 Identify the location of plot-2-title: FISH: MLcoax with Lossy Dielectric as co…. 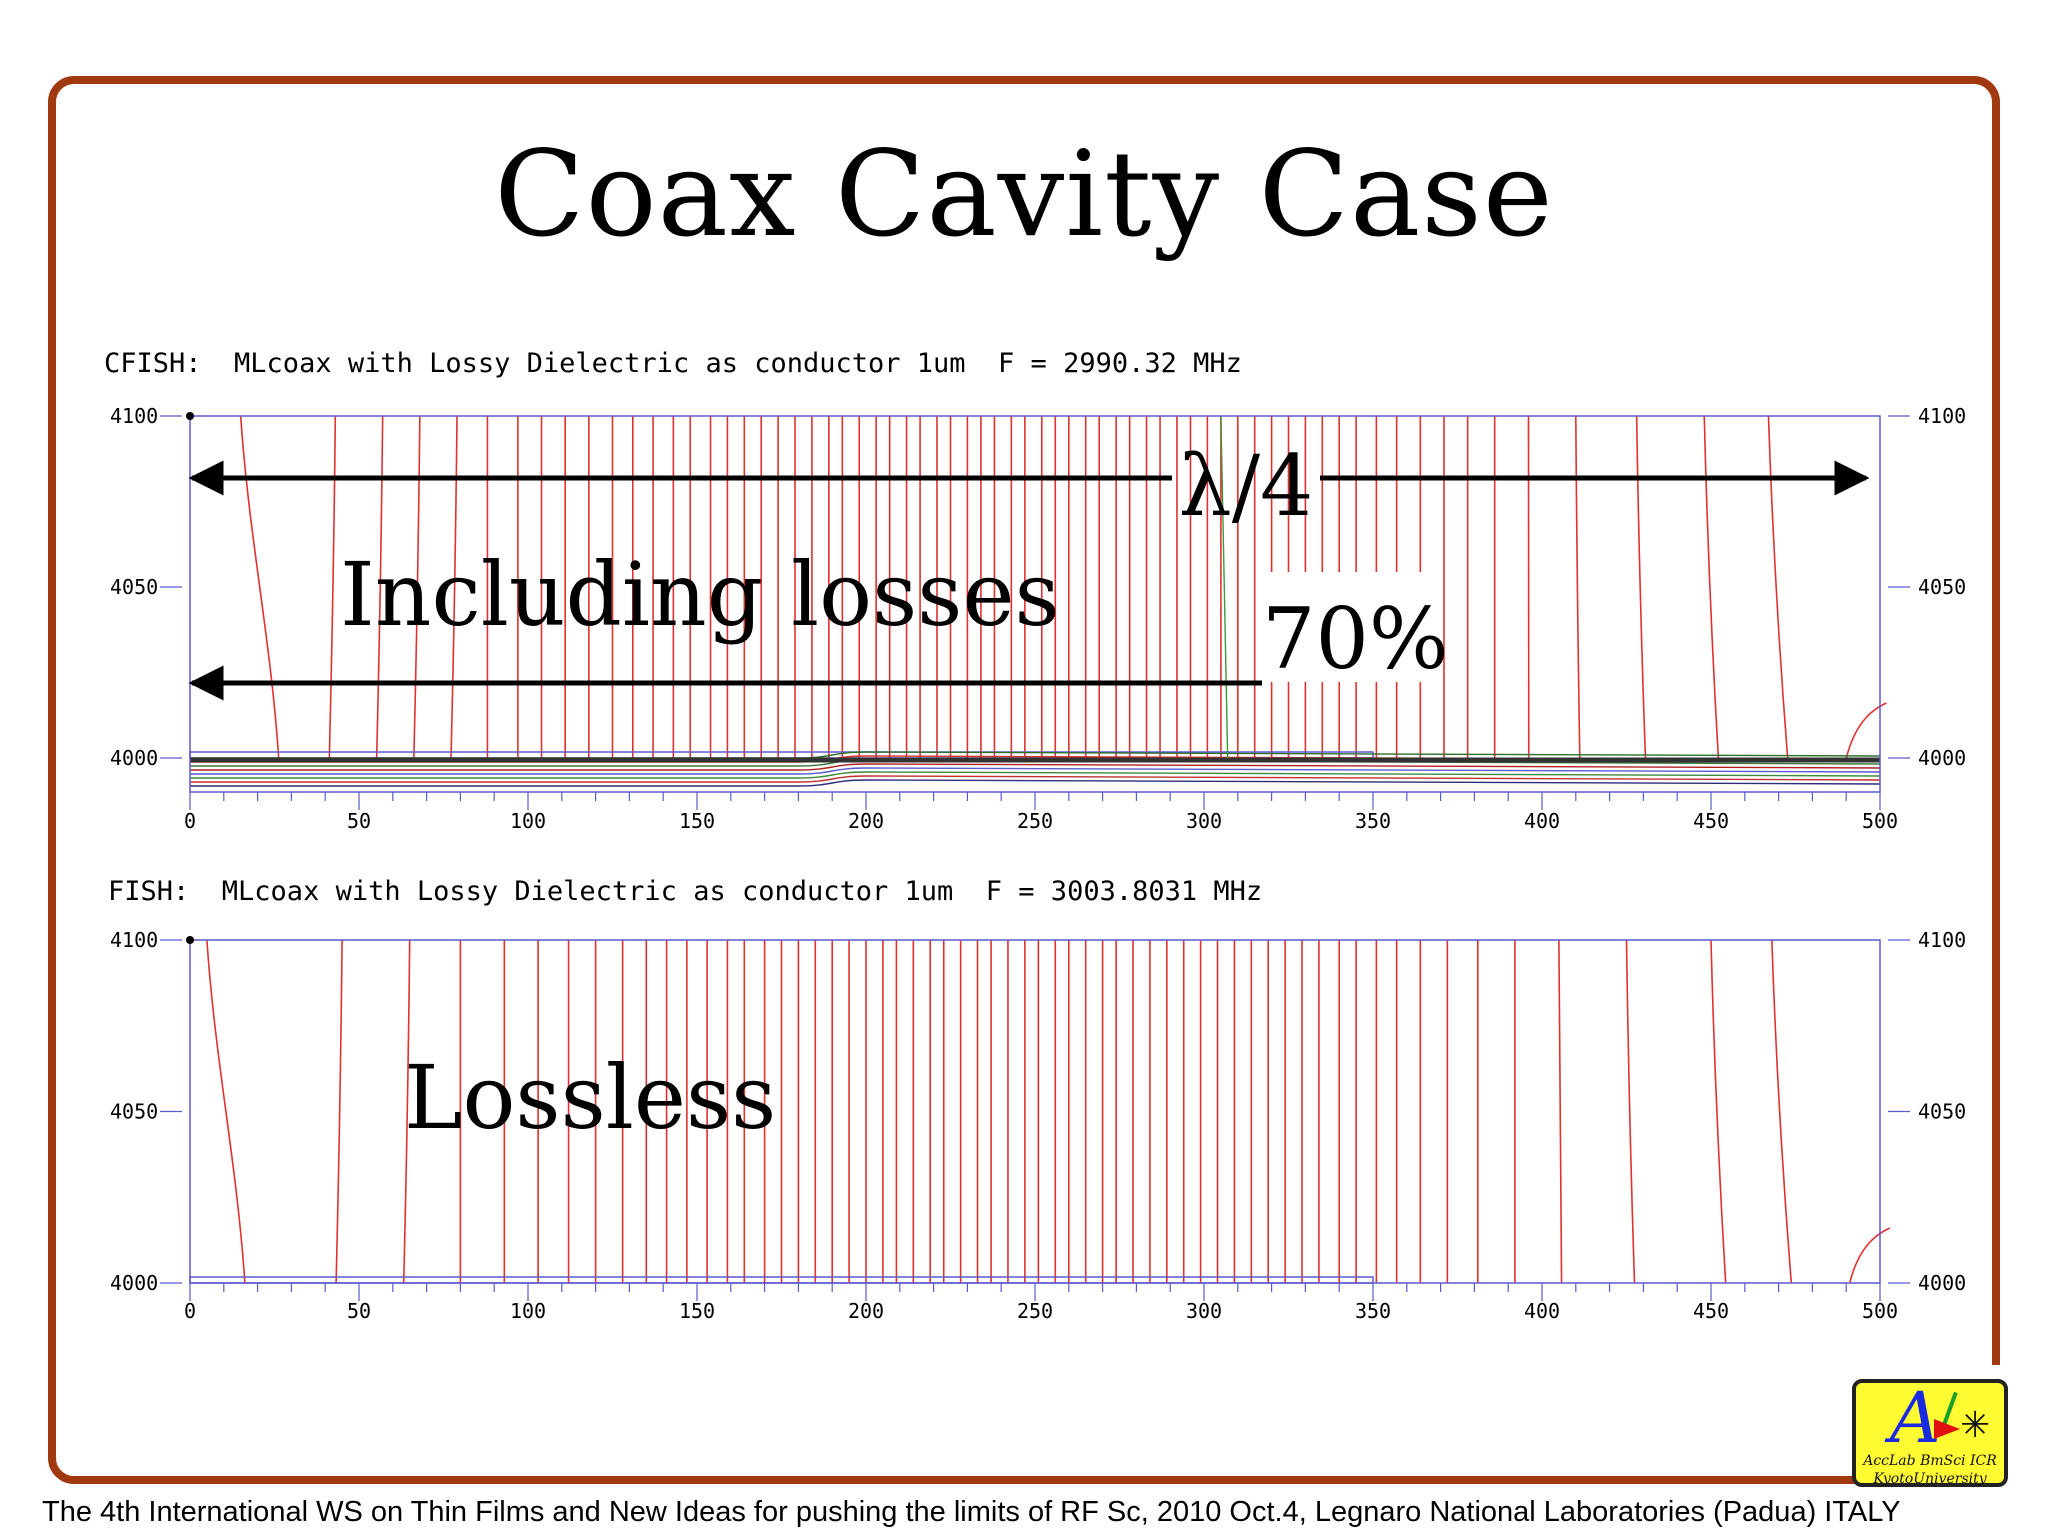
(685, 891).